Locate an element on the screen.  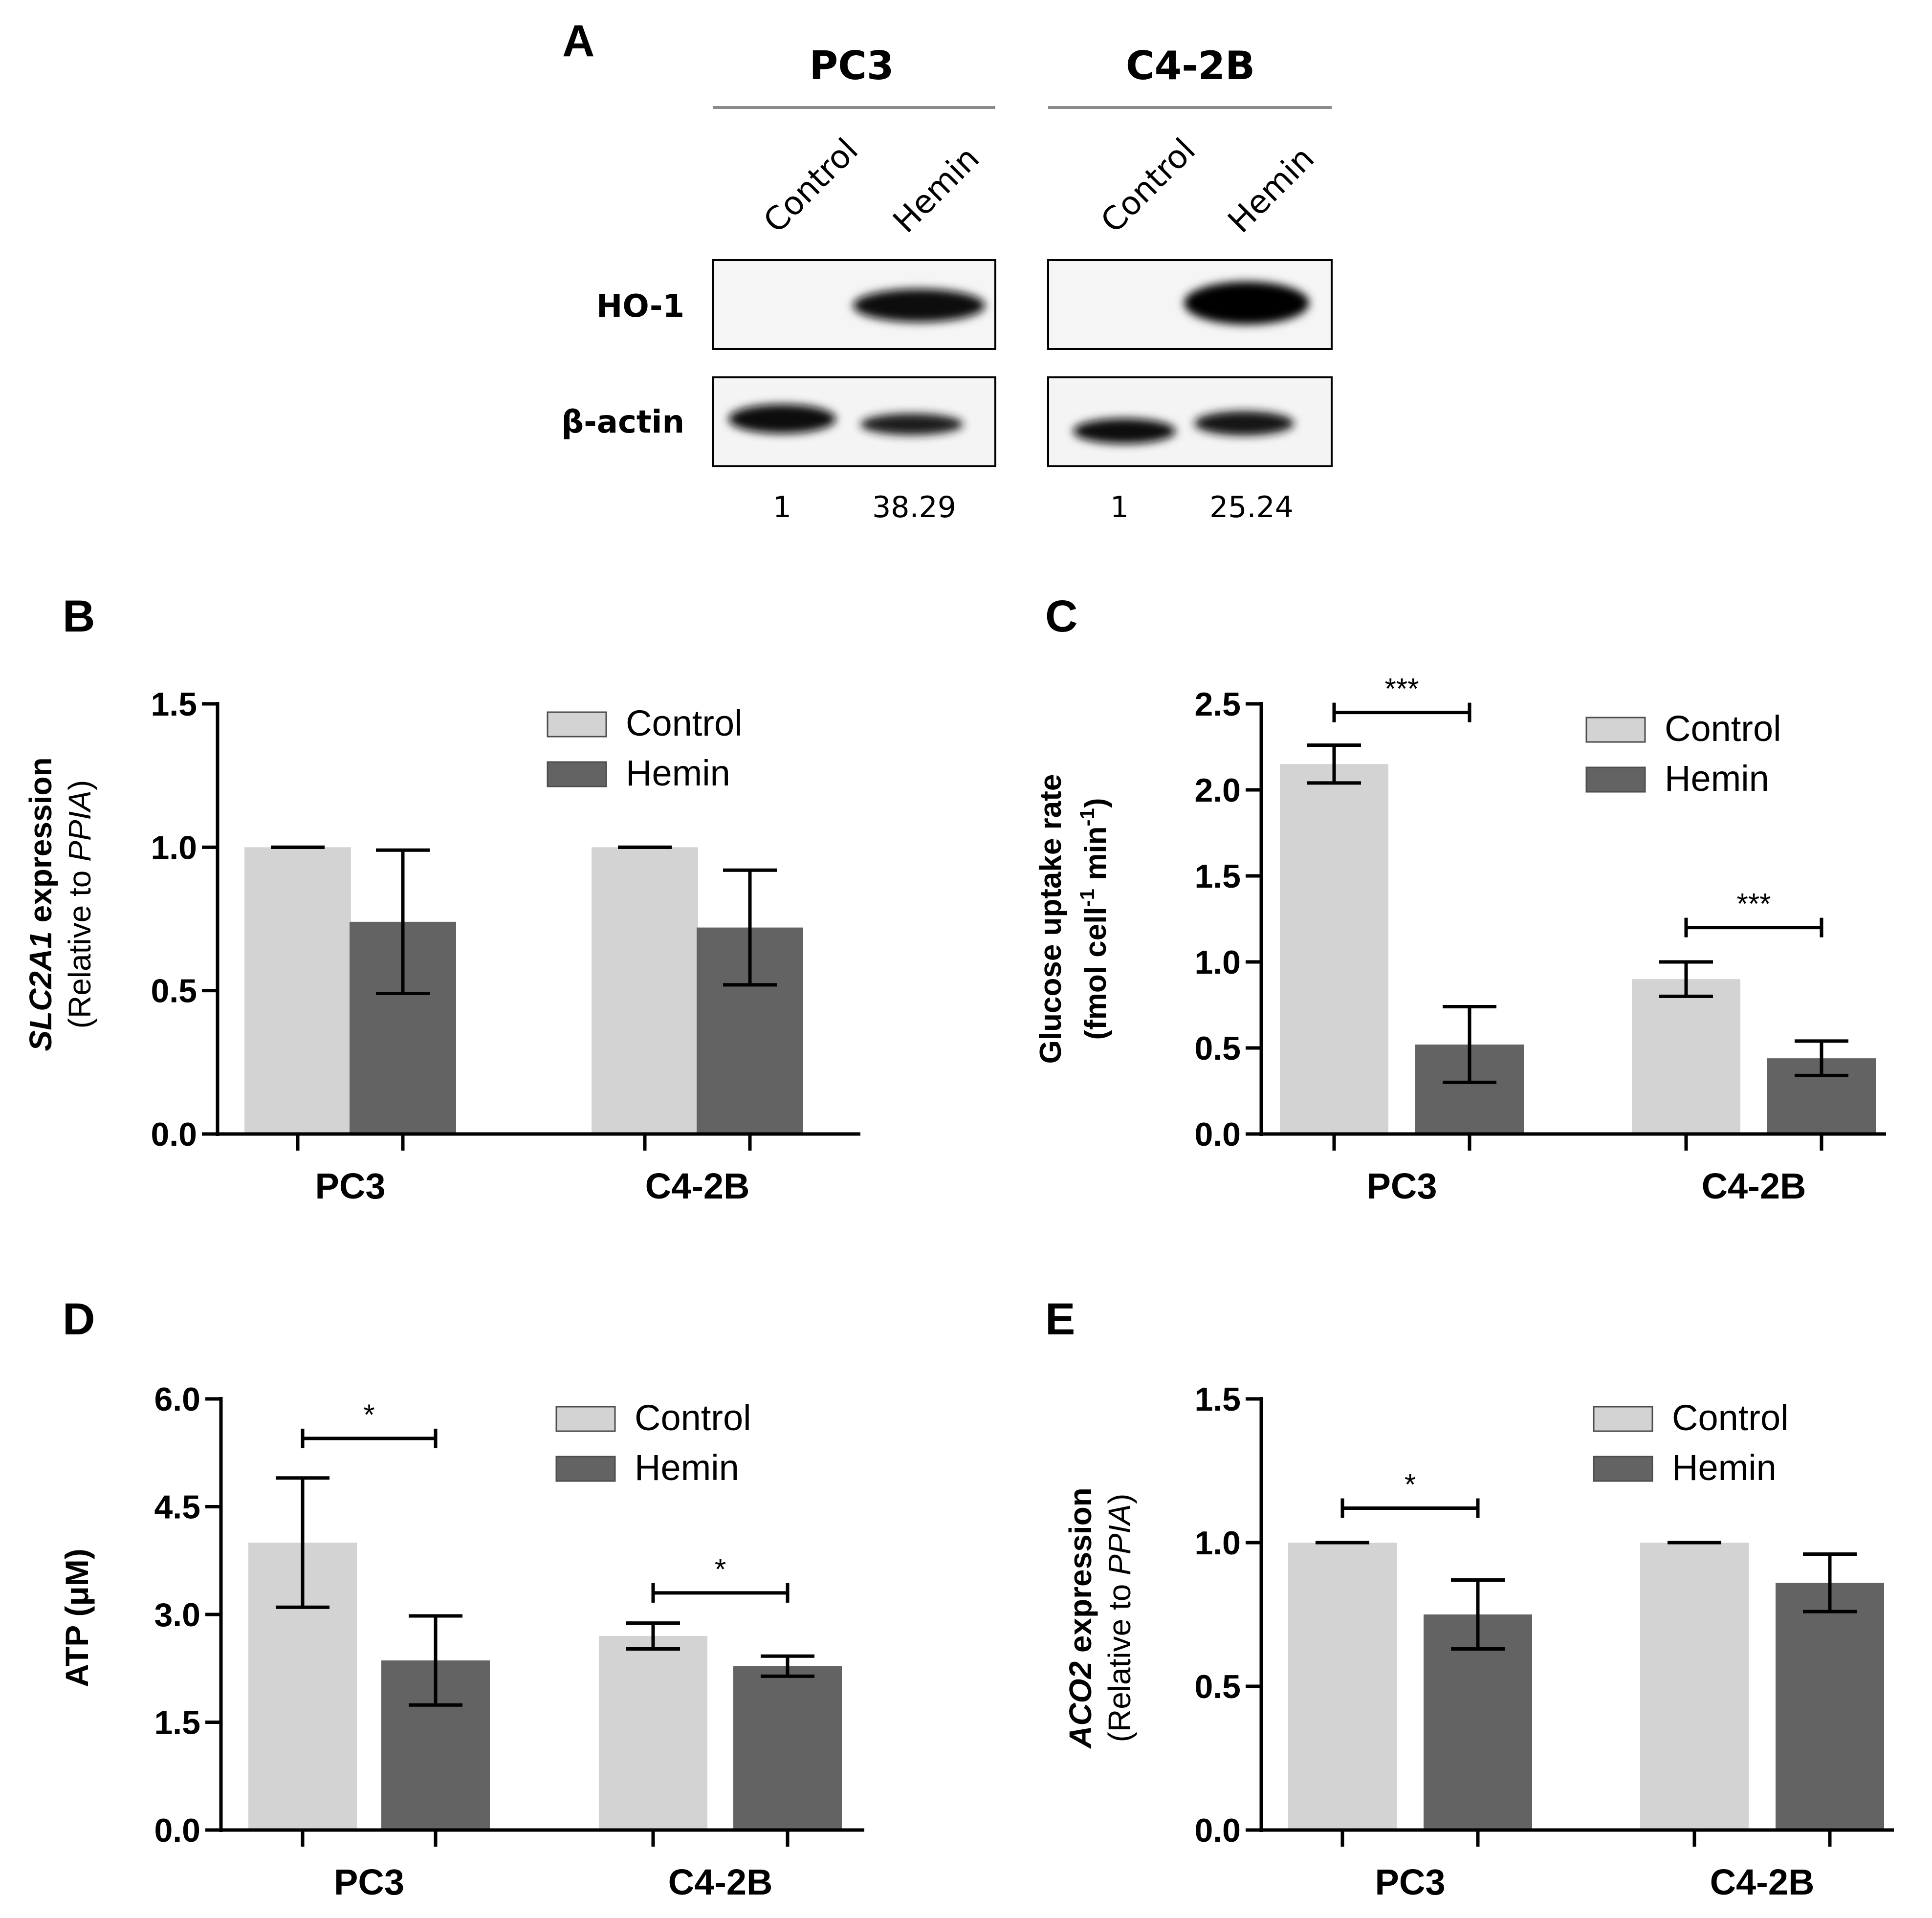
lane-label-pc3-hemin: Hemin is located at coordinates (936, 189).